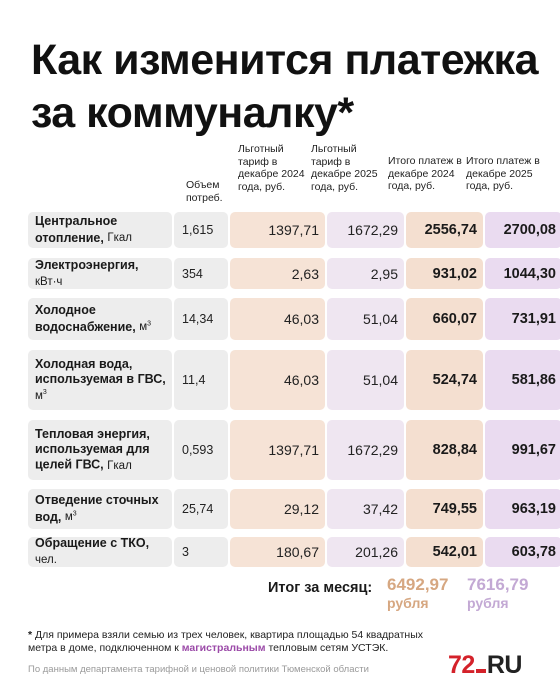 This screenshot has height=700, width=560. Describe the element at coordinates (101, 274) in the screenshot. I see `row-name: Электроэнергия, кВт·ч` at that location.